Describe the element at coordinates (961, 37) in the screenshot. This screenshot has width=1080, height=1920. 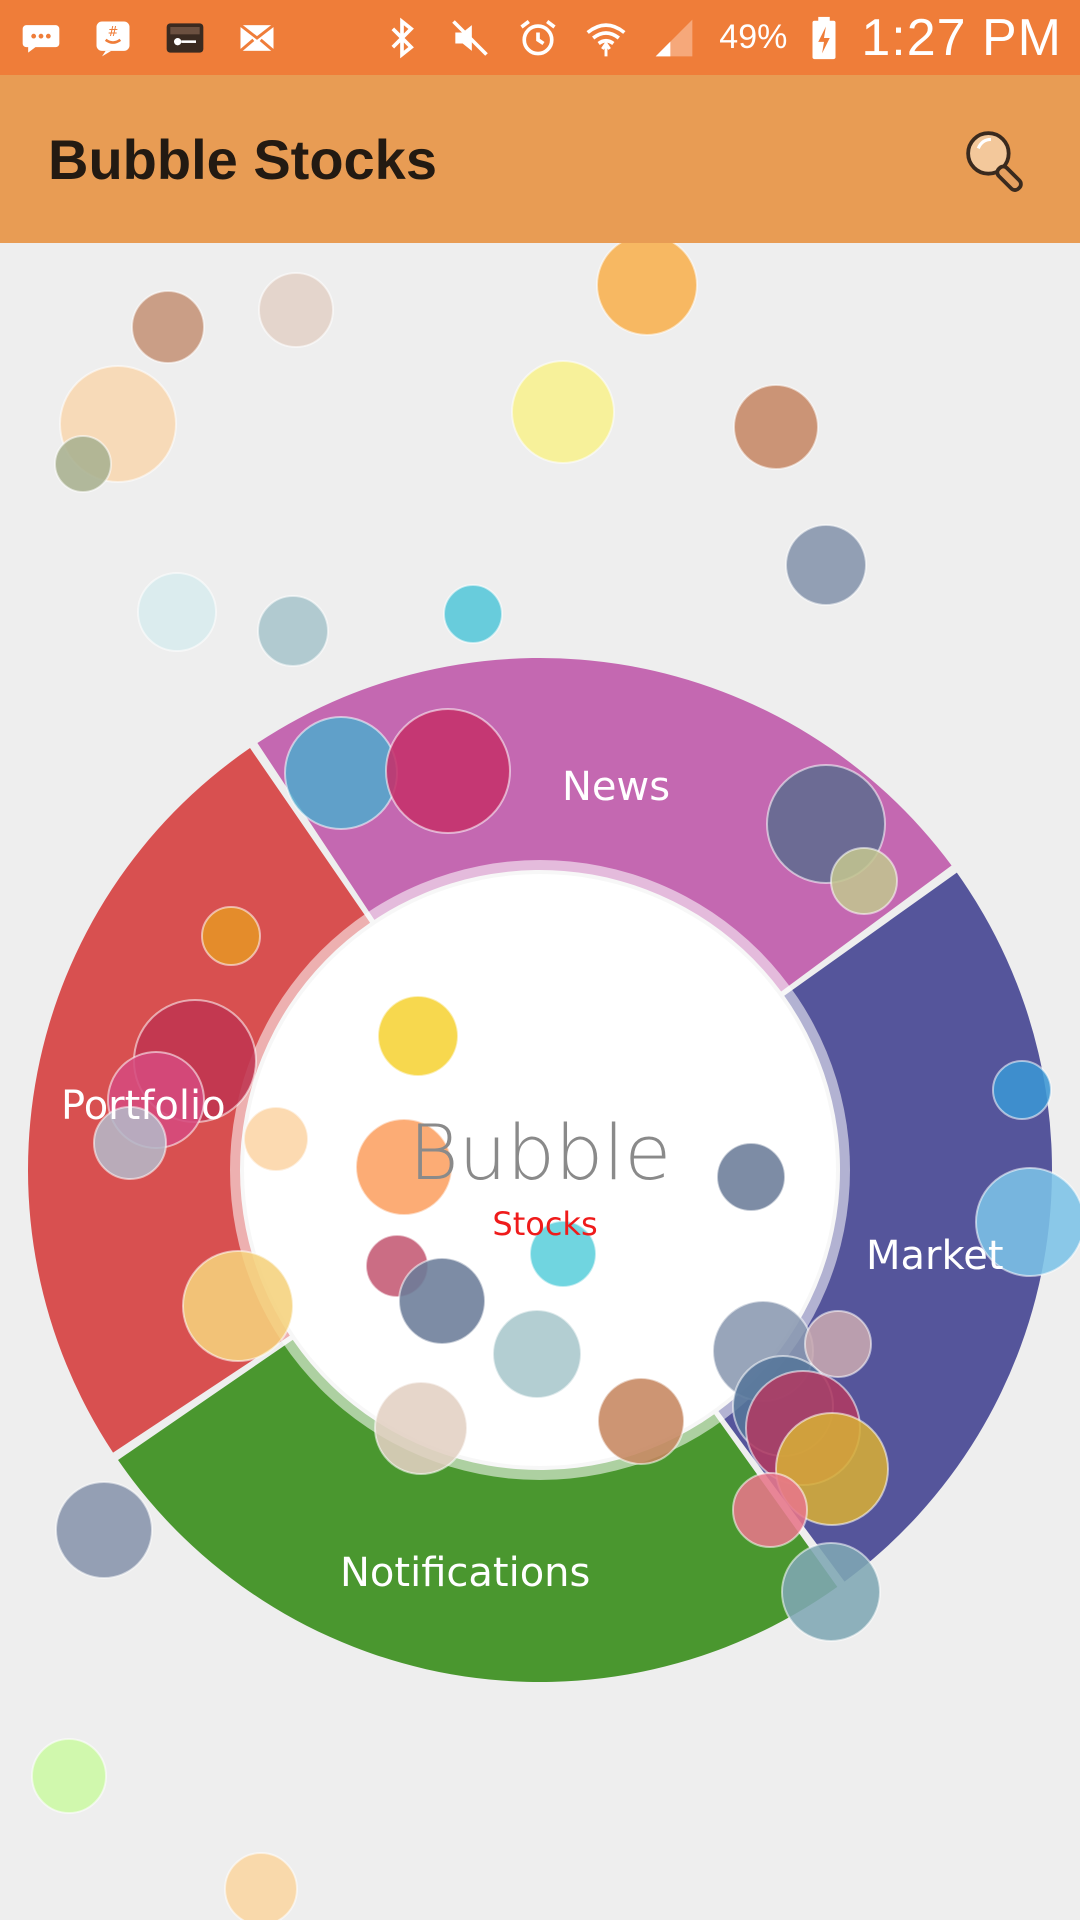
I see `status-time: 1:27 PM` at that location.